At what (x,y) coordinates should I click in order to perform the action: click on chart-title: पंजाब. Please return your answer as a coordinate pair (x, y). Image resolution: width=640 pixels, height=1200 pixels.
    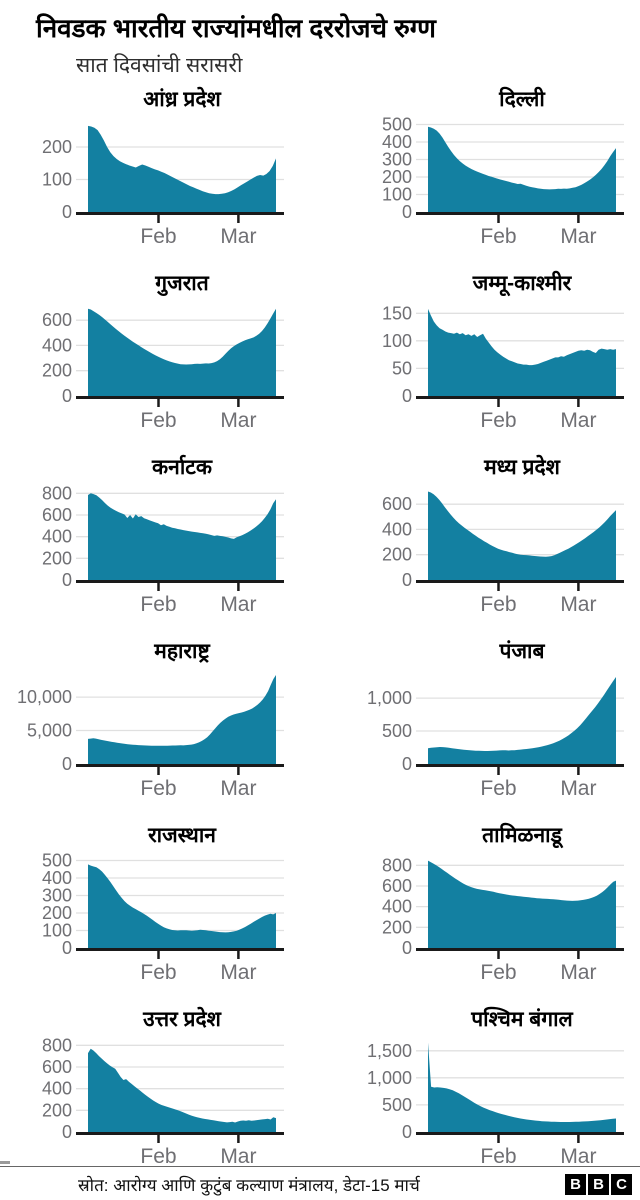
    Looking at the image, I should click on (522, 651).